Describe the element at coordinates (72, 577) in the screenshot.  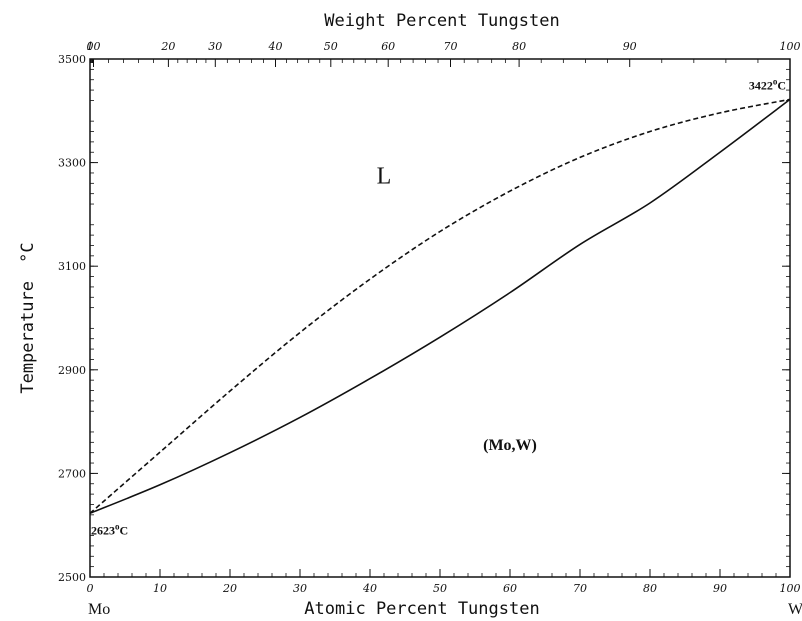
I see `y-tick-label: 2500` at that location.